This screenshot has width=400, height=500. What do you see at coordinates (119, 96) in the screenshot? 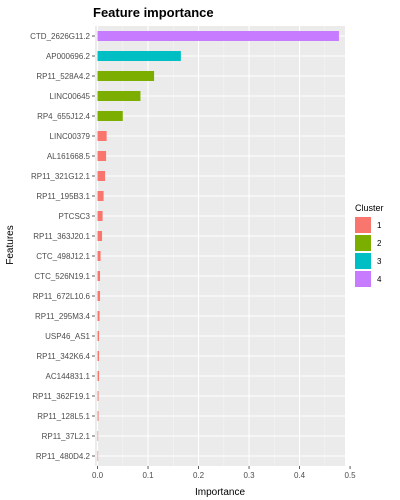
I see `bar-linc00645` at bounding box center [119, 96].